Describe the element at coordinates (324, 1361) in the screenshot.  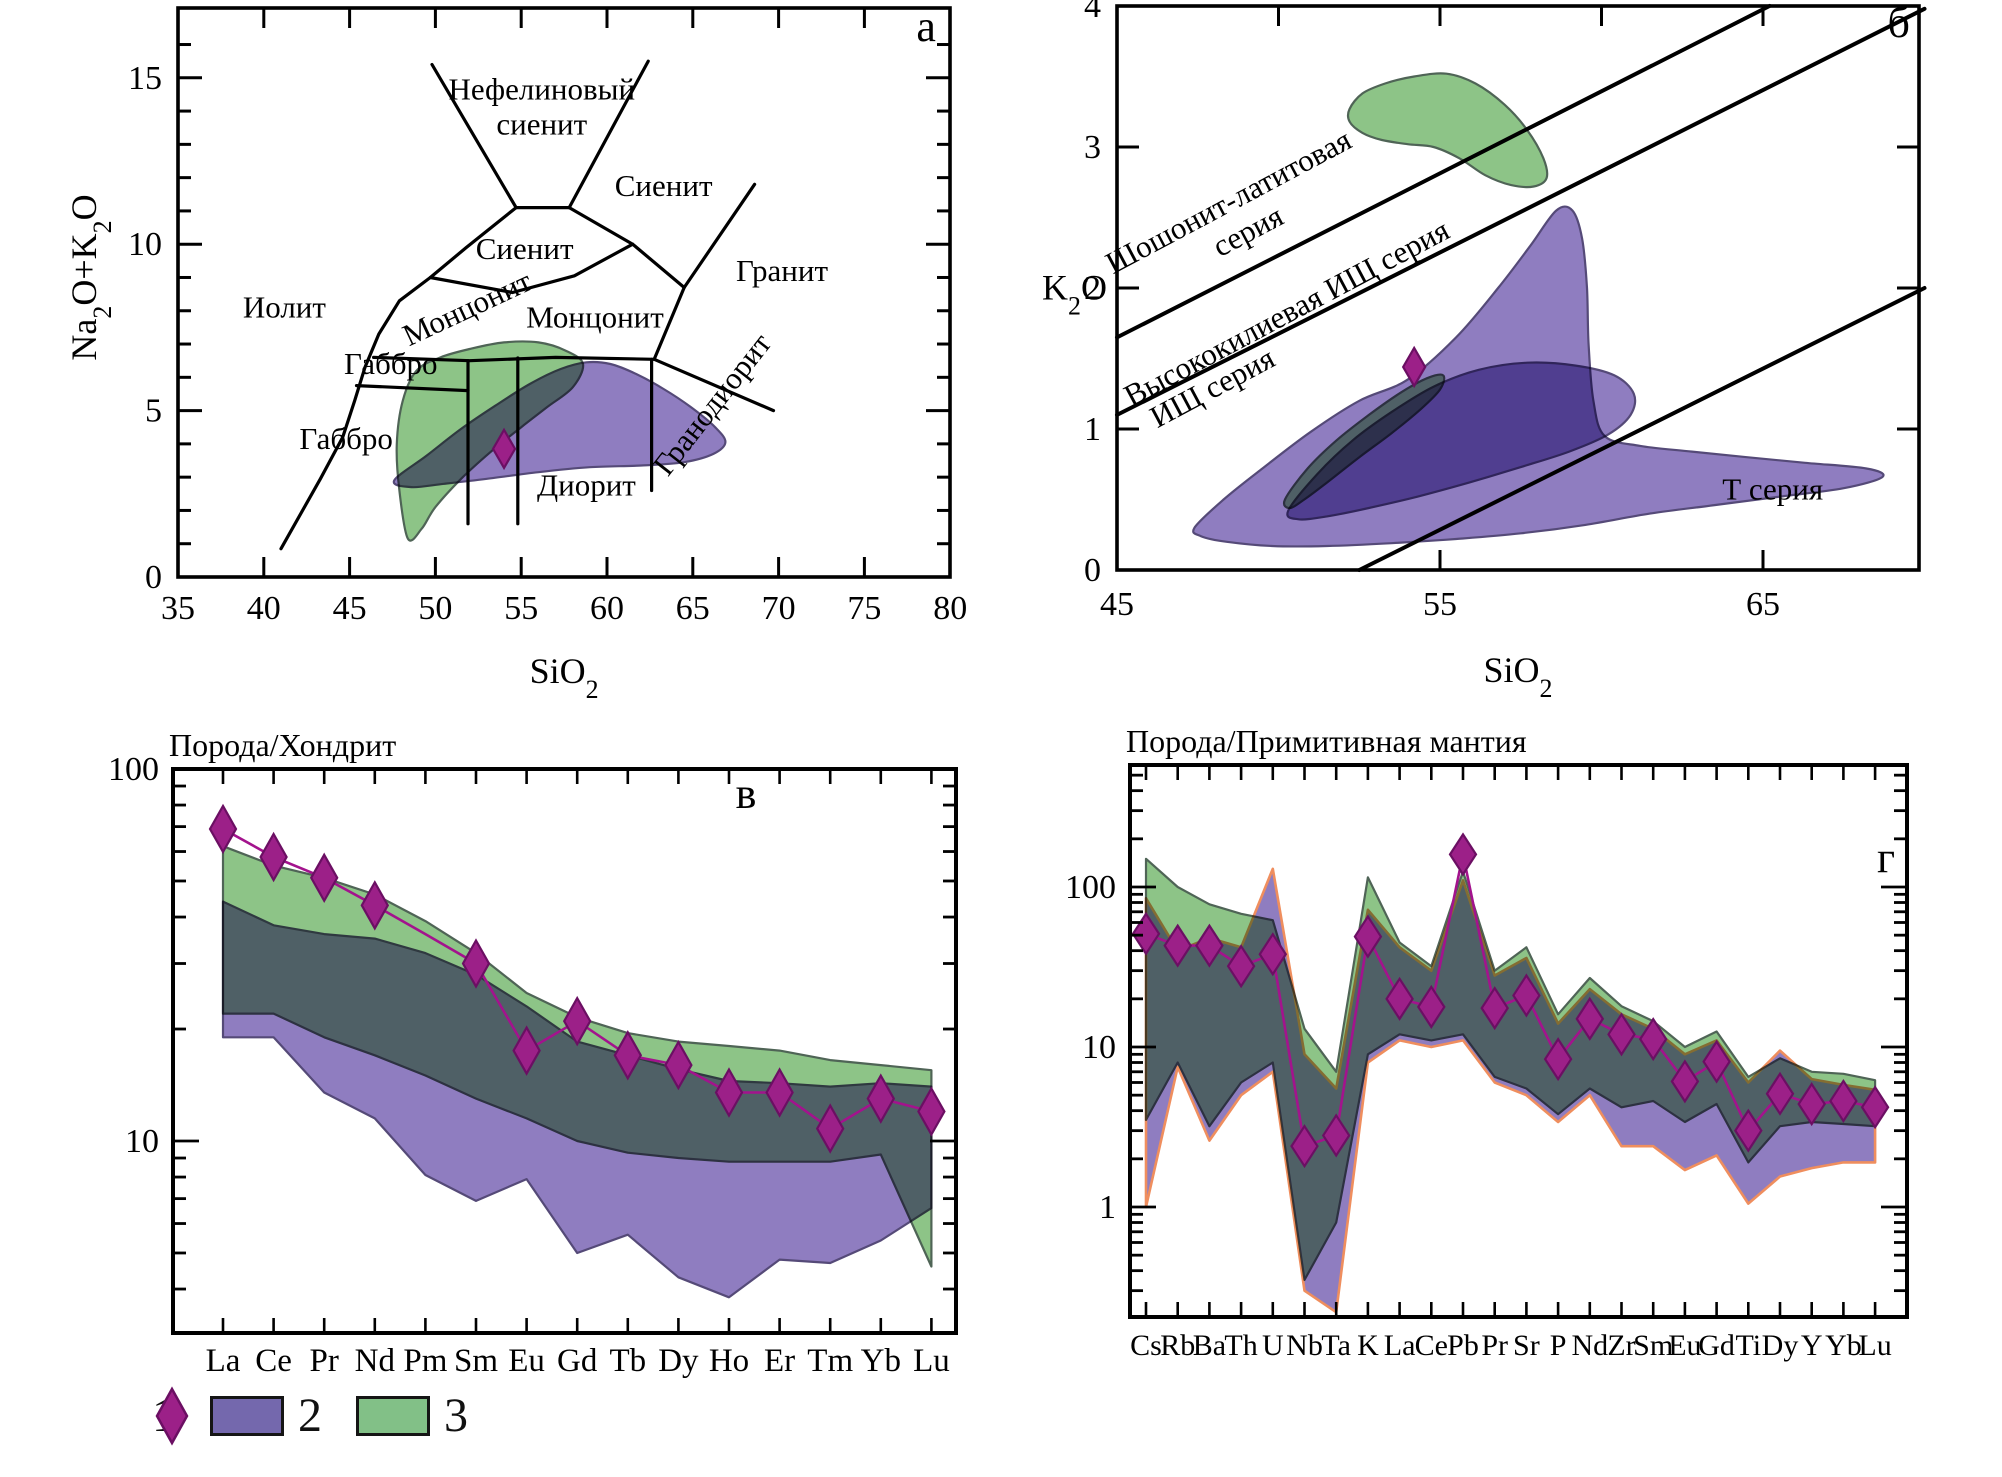
I see `element-label: Pr` at that location.